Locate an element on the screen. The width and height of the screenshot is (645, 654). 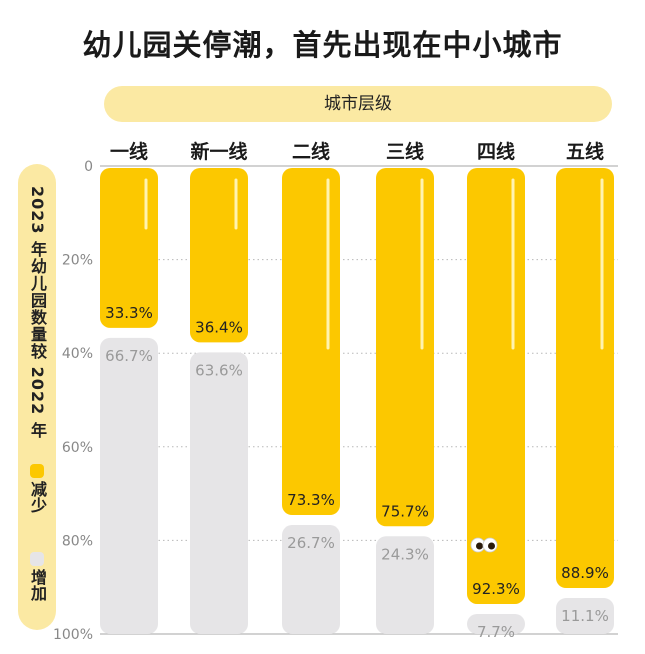
category-label: 二线 is located at coordinates (311, 151).